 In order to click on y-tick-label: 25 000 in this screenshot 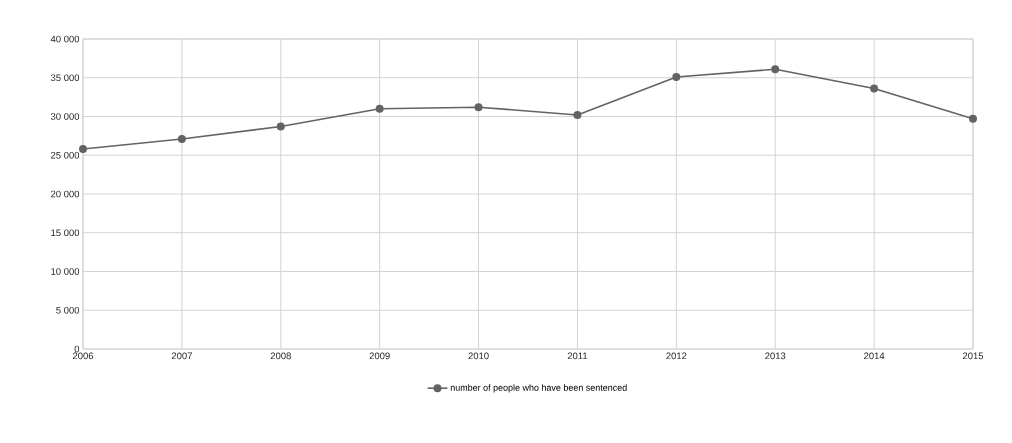, I will do `click(65, 155)`.